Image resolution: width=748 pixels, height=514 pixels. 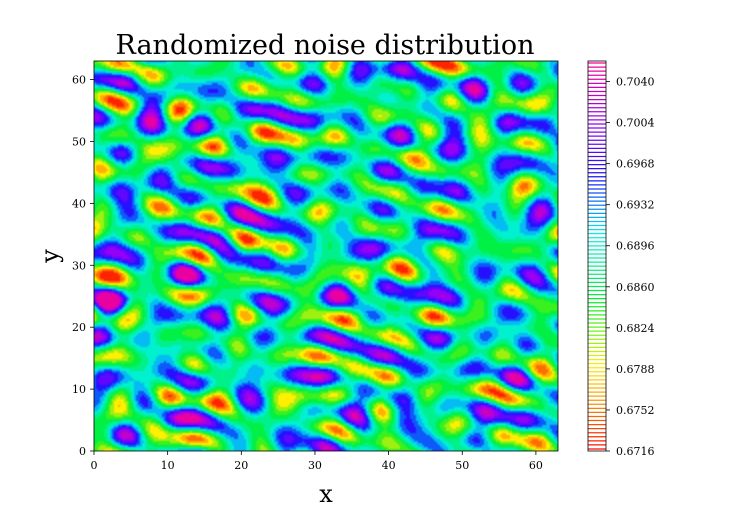 I want to click on colorbar-frame, so click(x=597, y=256).